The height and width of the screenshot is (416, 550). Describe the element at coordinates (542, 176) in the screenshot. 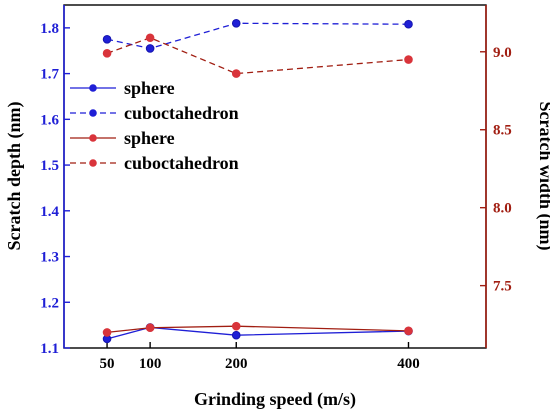

I see `right-axis-label: Scratch width (nm)` at that location.